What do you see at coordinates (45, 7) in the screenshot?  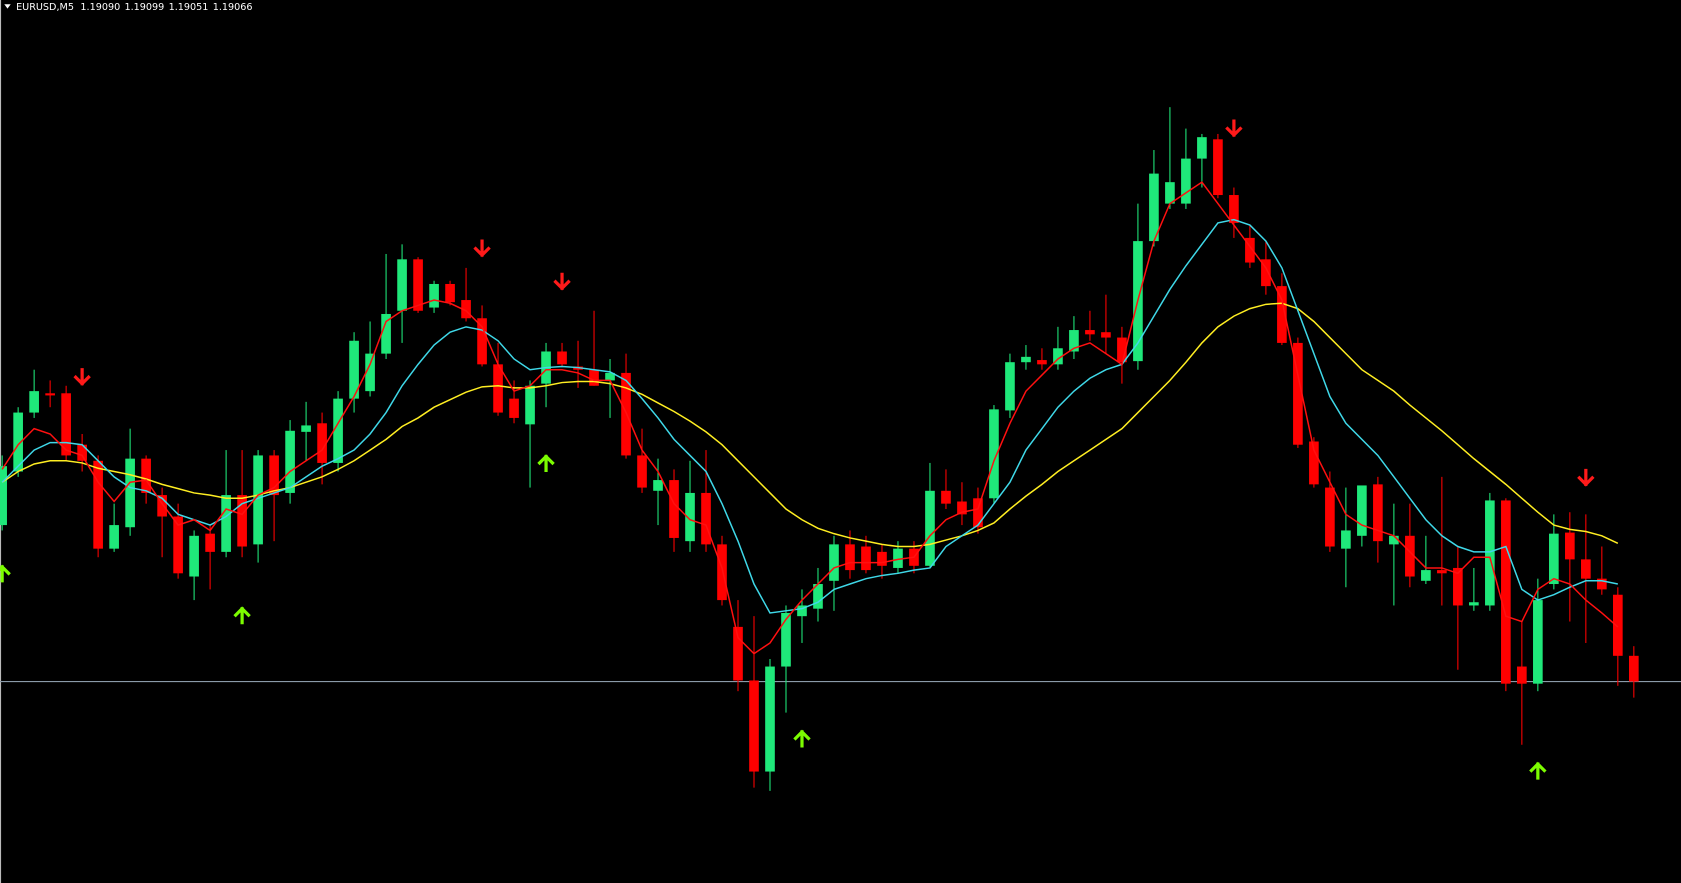 I see `symbol: EURUSD,M5` at bounding box center [45, 7].